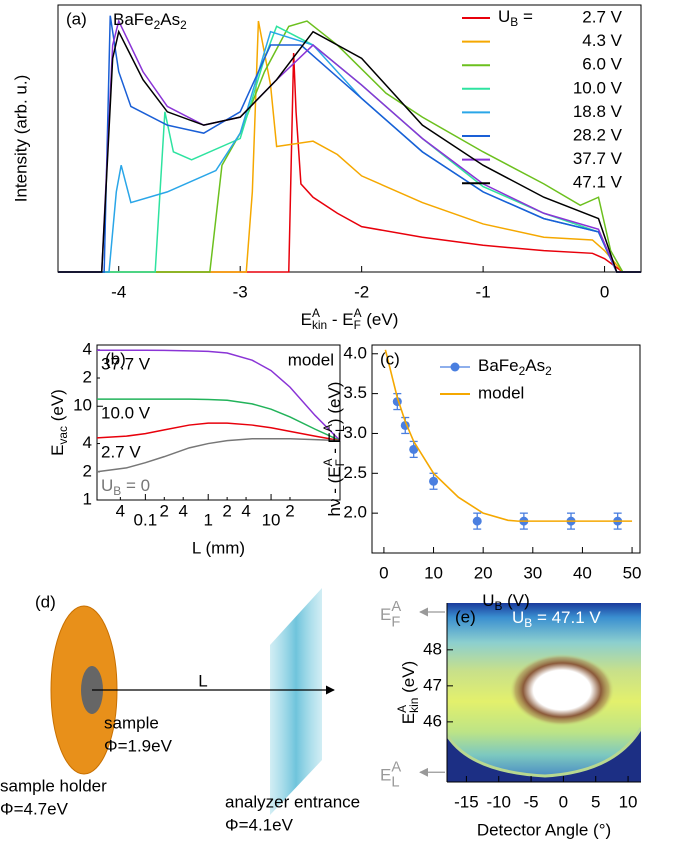  What do you see at coordinates (395, 782) in the screenshot?
I see `subscript: L` at bounding box center [395, 782].